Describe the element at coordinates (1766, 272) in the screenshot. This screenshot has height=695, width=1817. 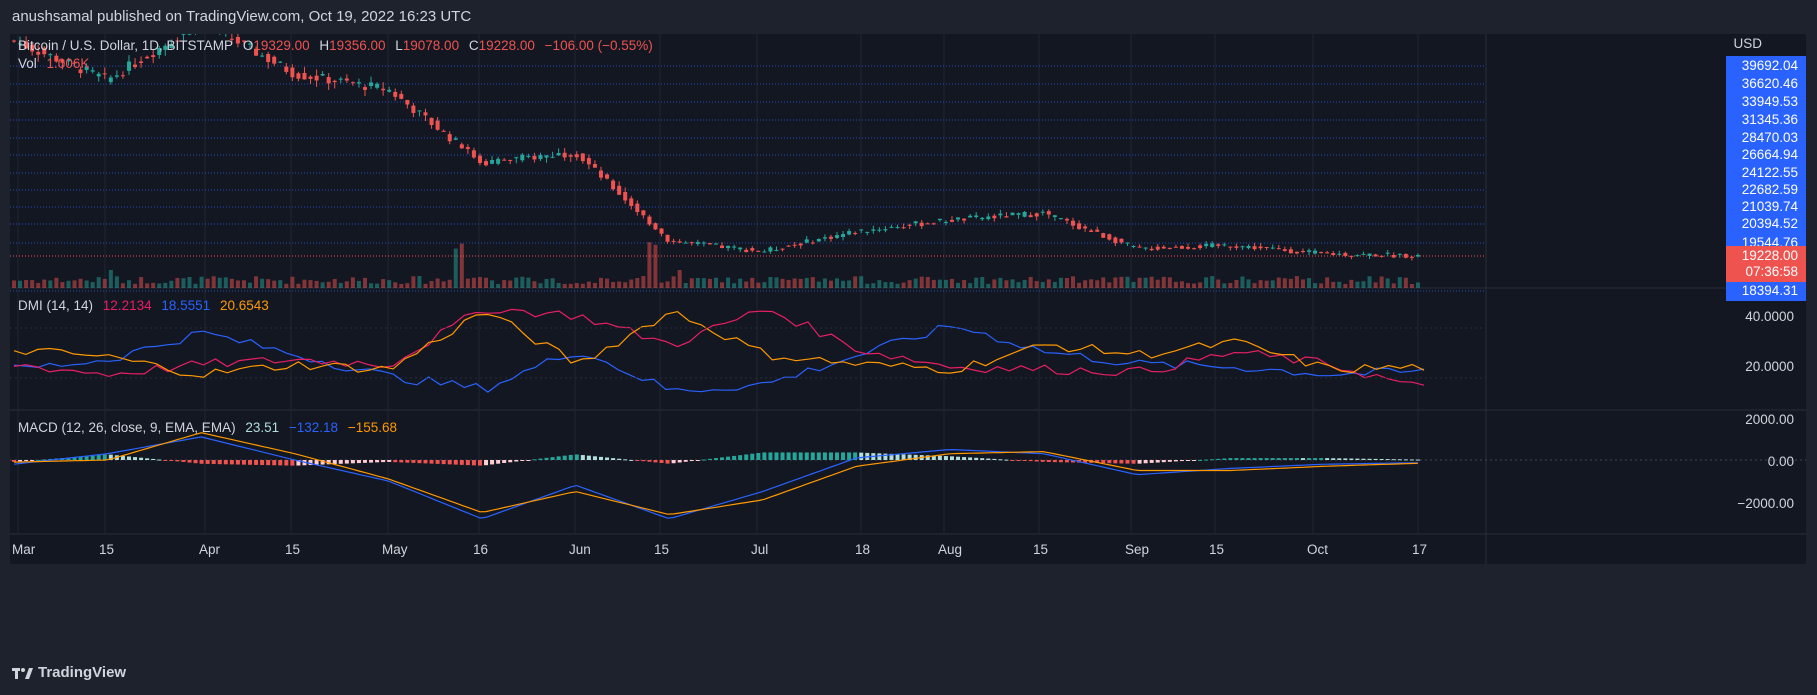
I see `countdown-tag: 07:36:58` at that location.